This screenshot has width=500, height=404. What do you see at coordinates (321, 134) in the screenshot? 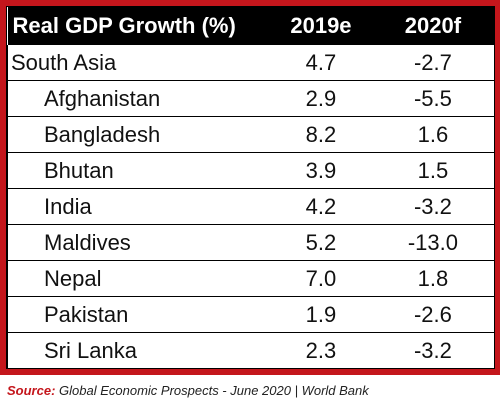
I see `value-2019e: 8.2` at bounding box center [321, 134].